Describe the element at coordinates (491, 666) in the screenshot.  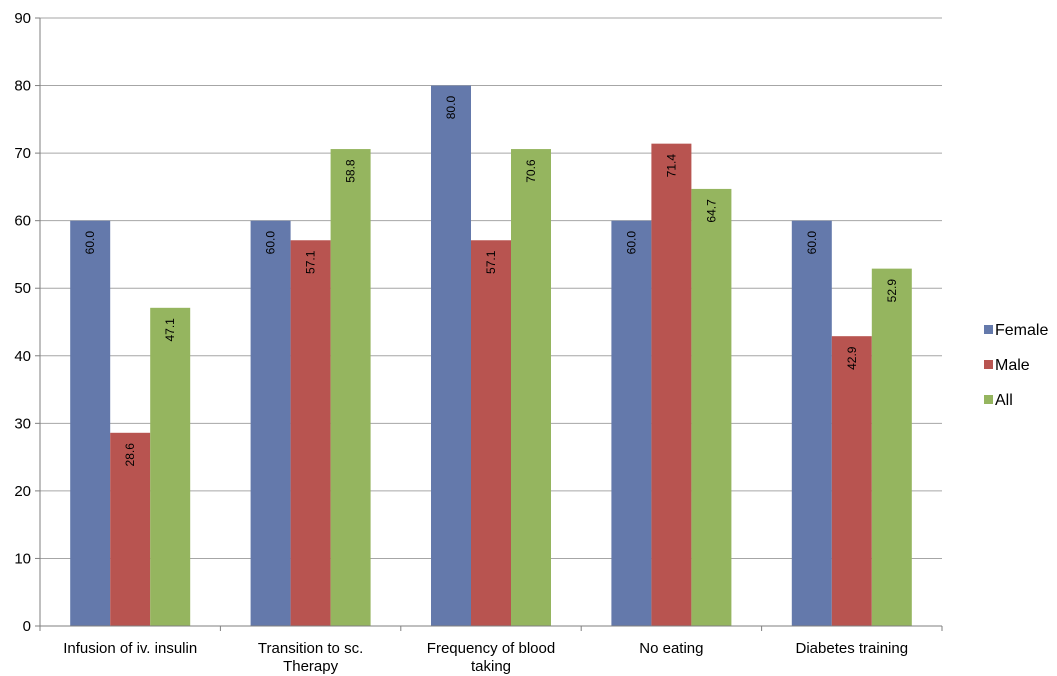
I see `x-category-label: taking` at that location.